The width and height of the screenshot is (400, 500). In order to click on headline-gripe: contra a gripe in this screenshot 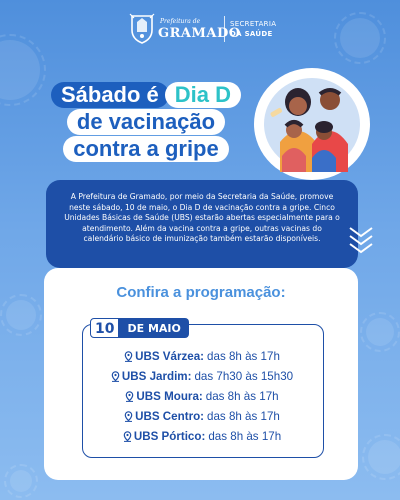, I will do `click(146, 149)`.